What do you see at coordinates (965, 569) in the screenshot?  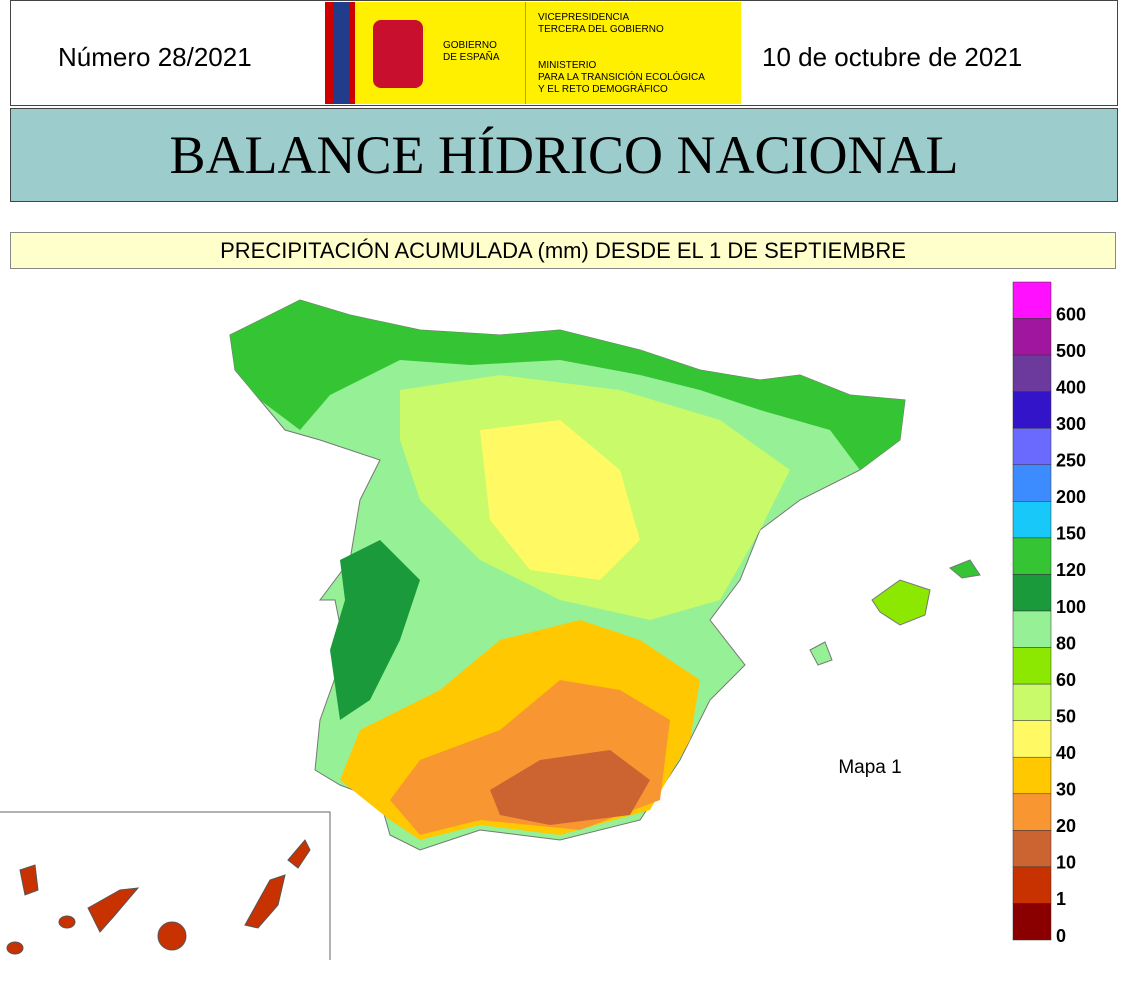 I see `menorca` at bounding box center [965, 569].